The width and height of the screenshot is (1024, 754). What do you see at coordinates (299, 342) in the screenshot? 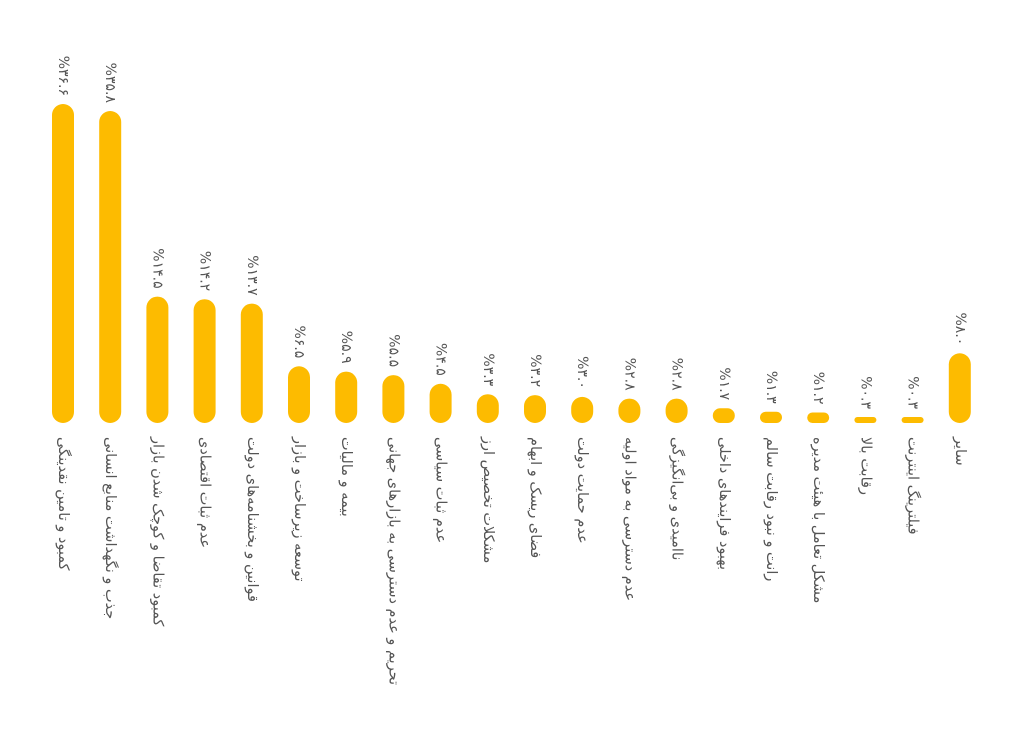
I see `bar-value-label: %۶.۵` at bounding box center [299, 342].